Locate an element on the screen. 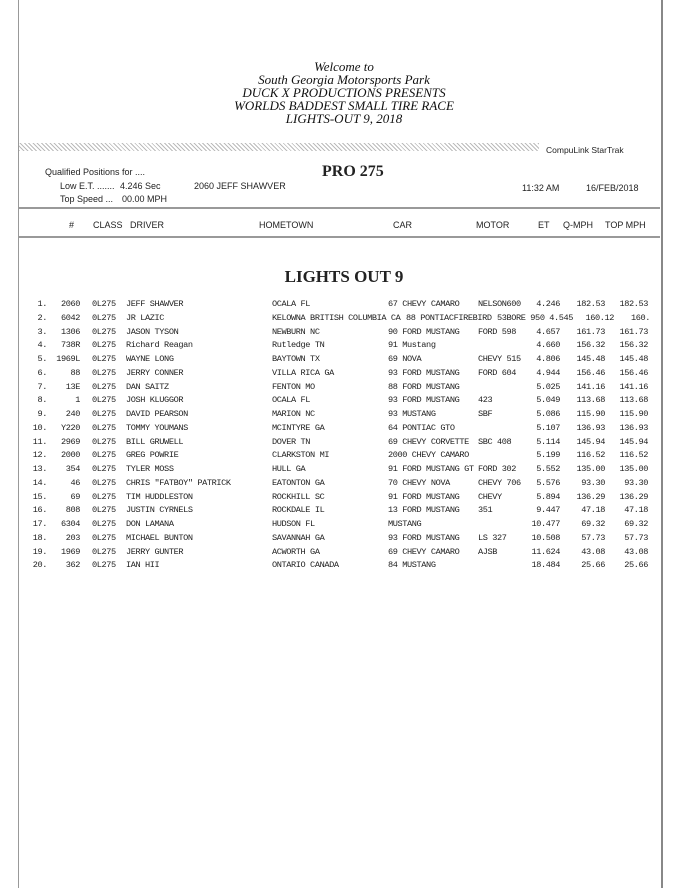 The height and width of the screenshot is (888, 688). cell-hometown: VILLA RICA GA is located at coordinates (303, 372).